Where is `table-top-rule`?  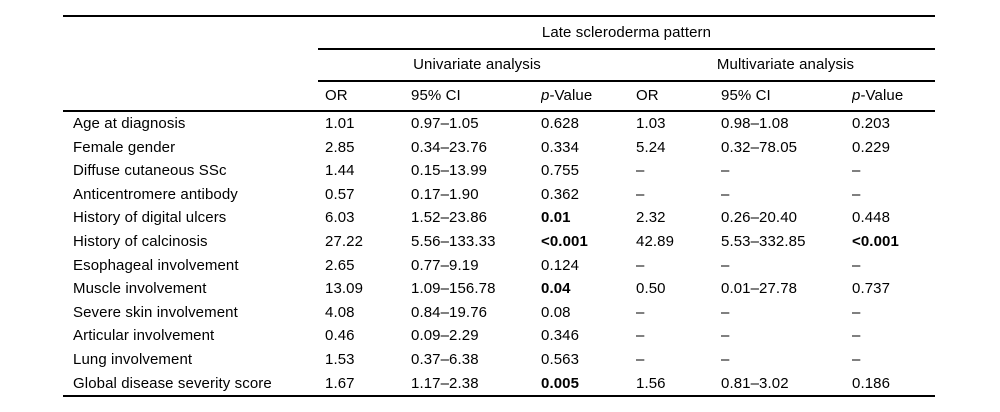 table-top-rule is located at coordinates (499, 16).